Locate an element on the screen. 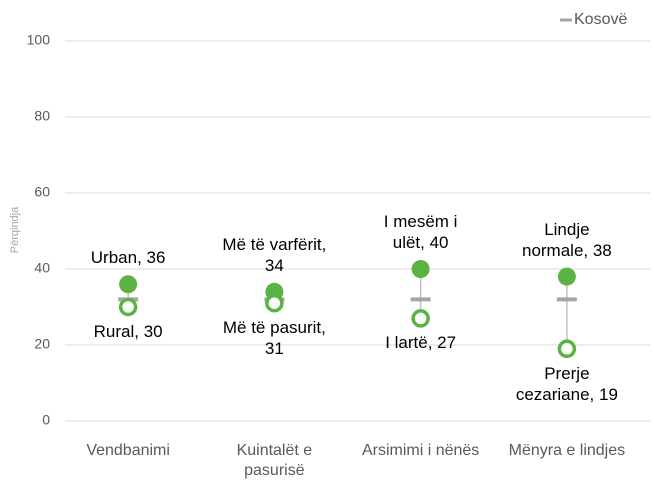 Image resolution: width=654 pixels, height=491 pixels. y-tick-label: 60 is located at coordinates (42, 192).